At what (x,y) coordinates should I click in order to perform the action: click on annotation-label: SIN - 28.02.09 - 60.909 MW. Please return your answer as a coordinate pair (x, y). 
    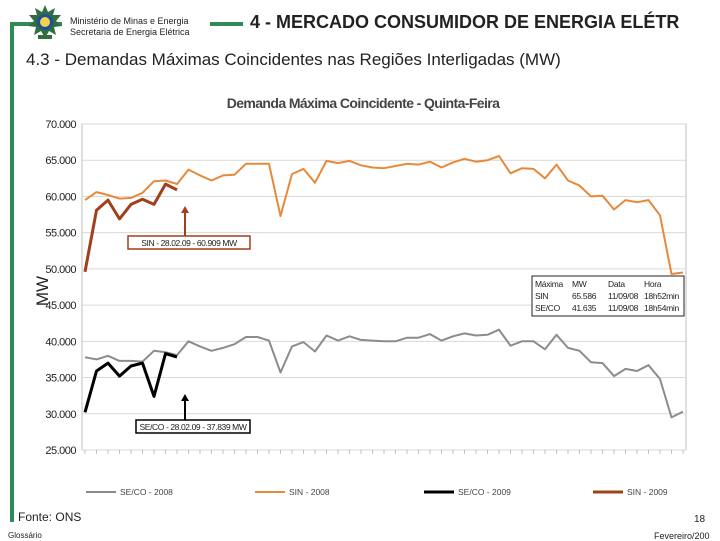
    Looking at the image, I should click on (189, 243).